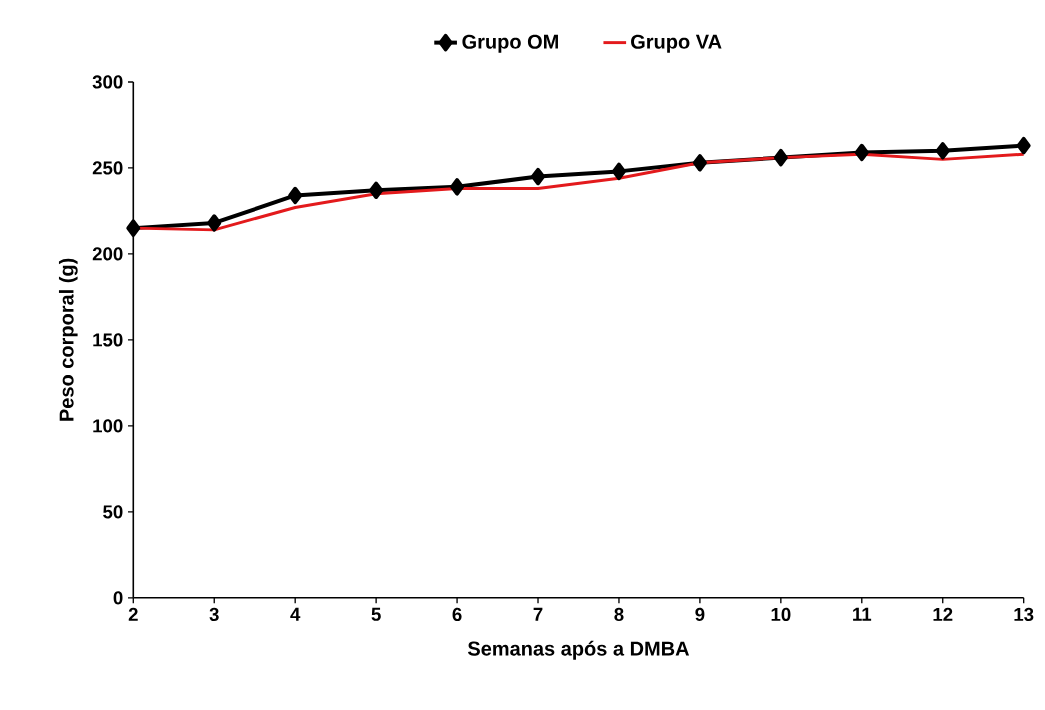  What do you see at coordinates (578, 650) in the screenshot?
I see `x-axis-title: Semanas após a DMBA` at bounding box center [578, 650].